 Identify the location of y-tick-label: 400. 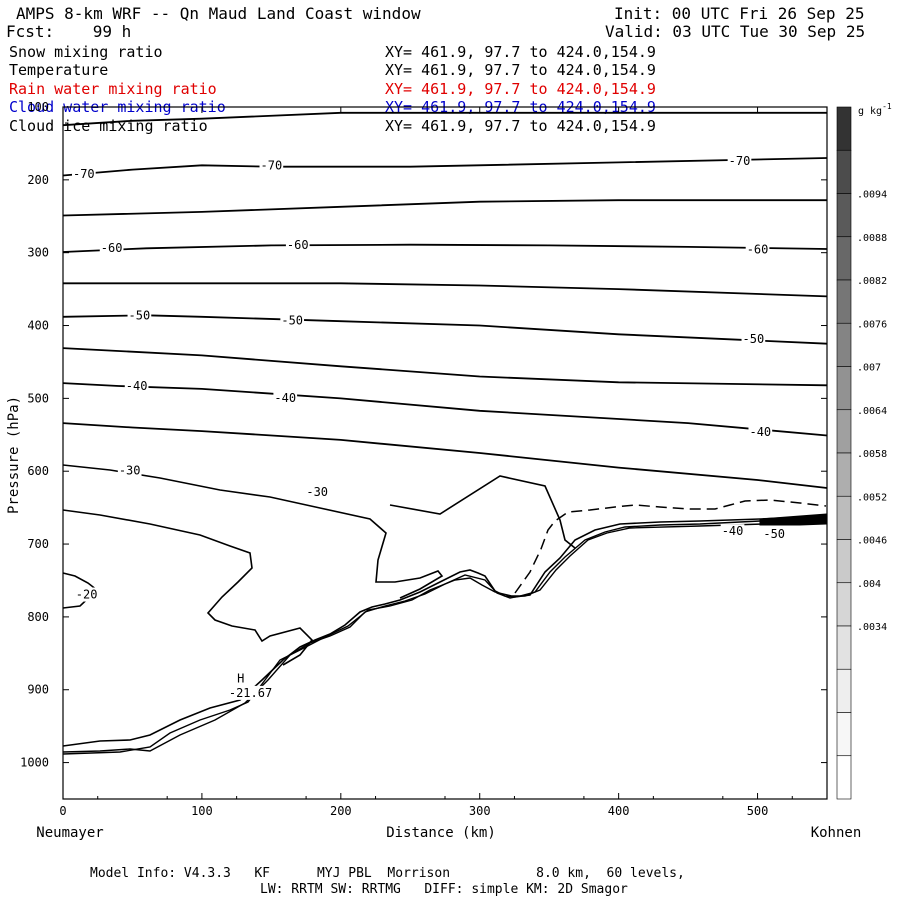
(38, 326).